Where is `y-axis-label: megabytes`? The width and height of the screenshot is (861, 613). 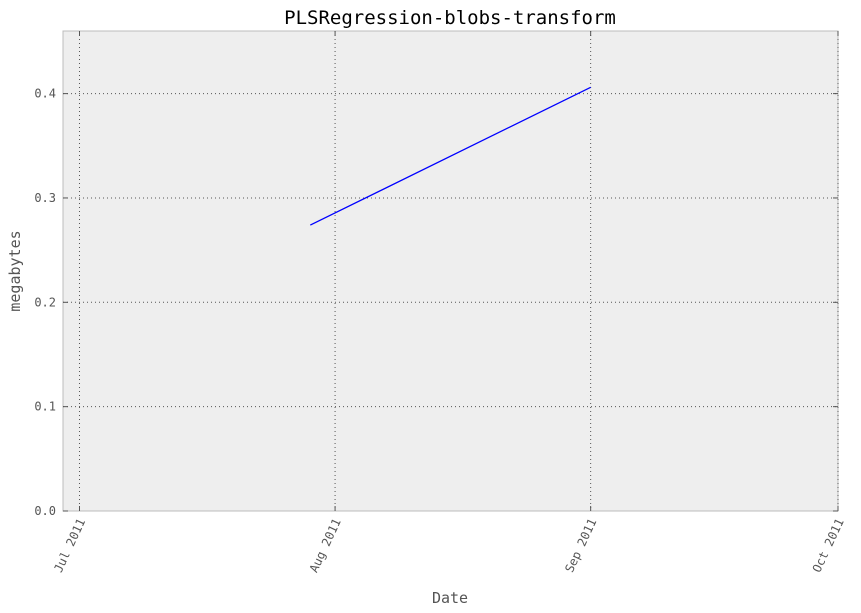 y-axis-label: megabytes is located at coordinates (15, 270).